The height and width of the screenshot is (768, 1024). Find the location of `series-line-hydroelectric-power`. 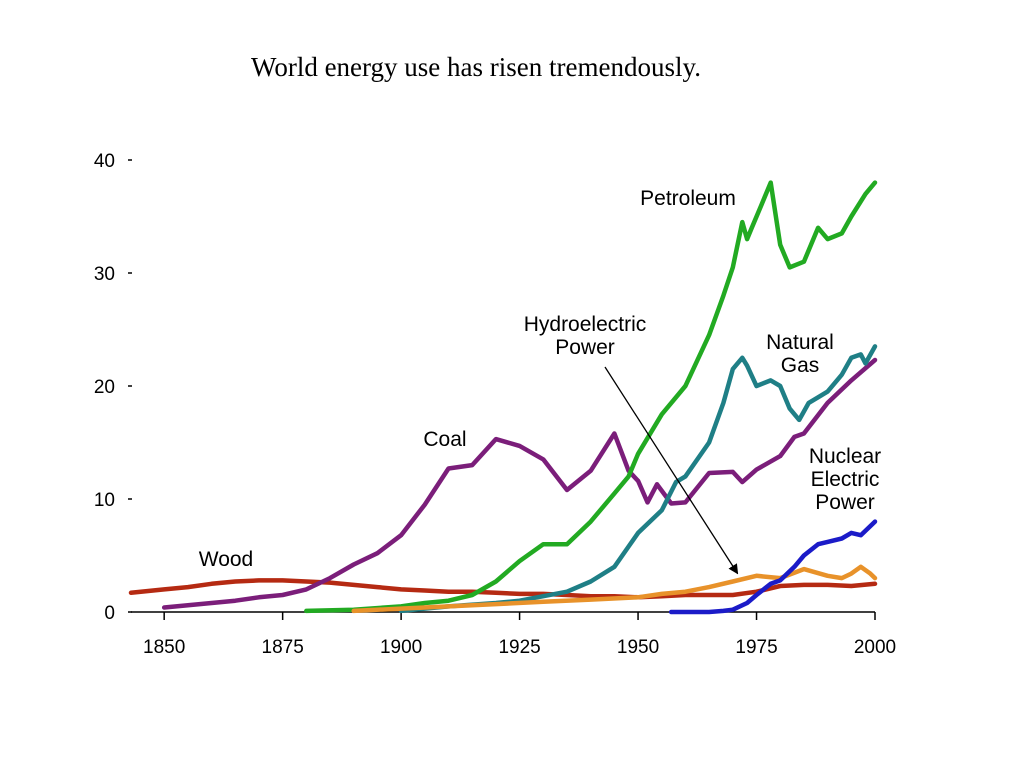

series-line-hydroelectric-power is located at coordinates (614, 589).